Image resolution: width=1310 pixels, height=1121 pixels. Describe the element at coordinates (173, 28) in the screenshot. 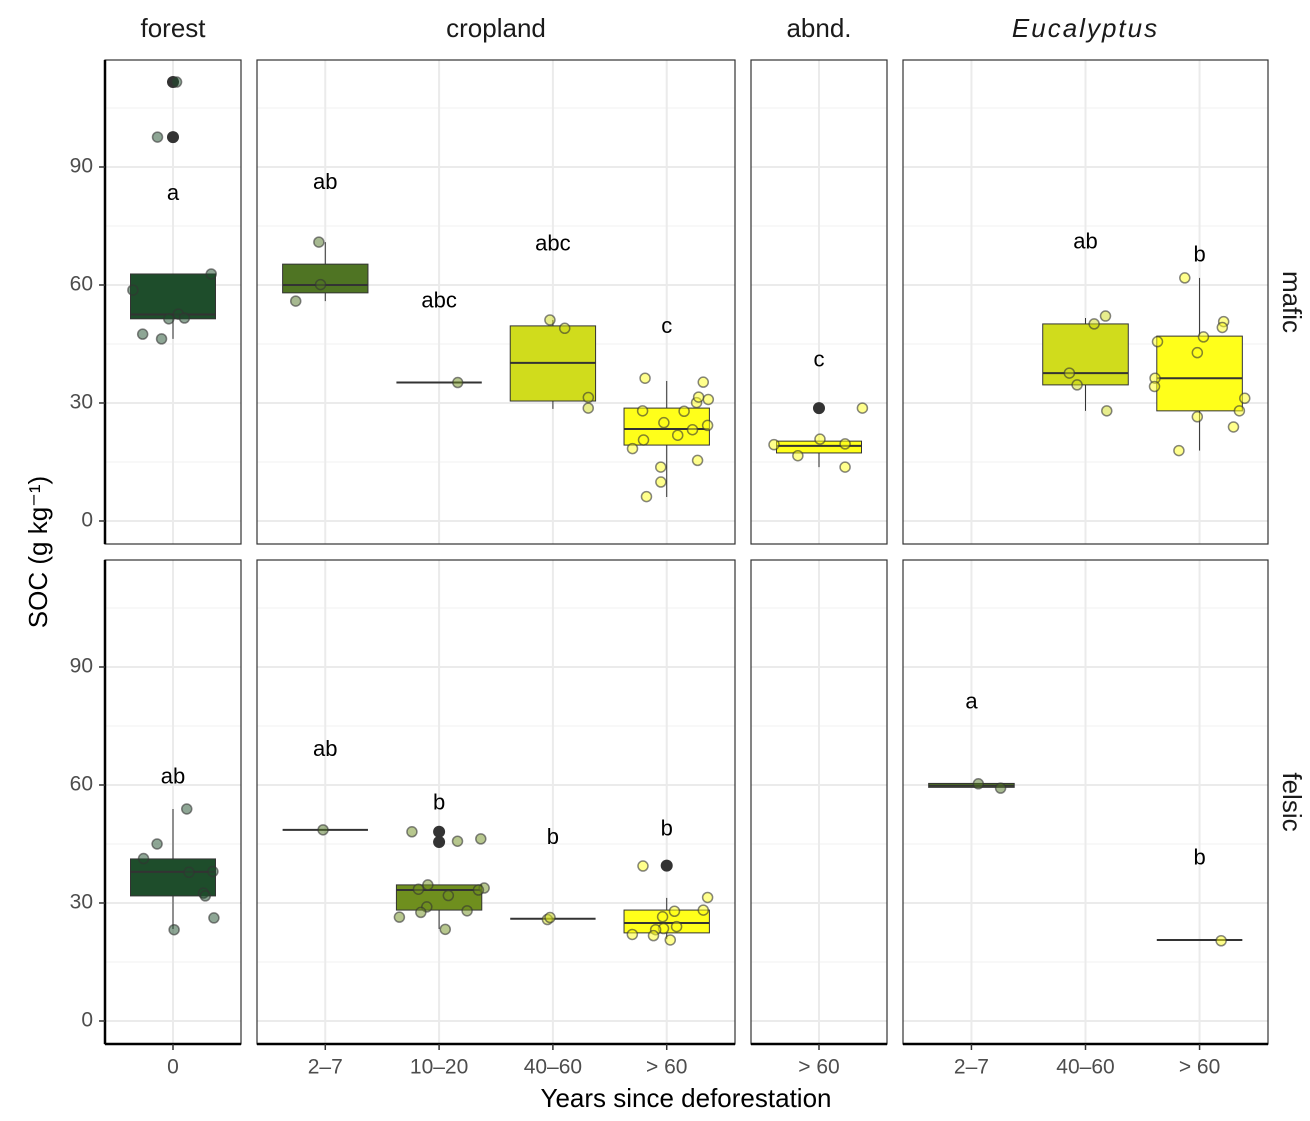

I see `column-strip-label: forest` at that location.